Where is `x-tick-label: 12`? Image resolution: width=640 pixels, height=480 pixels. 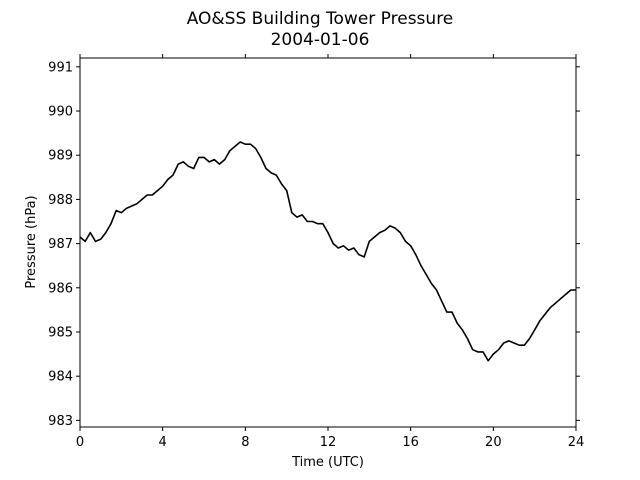
x-tick-label: 12 is located at coordinates (328, 442).